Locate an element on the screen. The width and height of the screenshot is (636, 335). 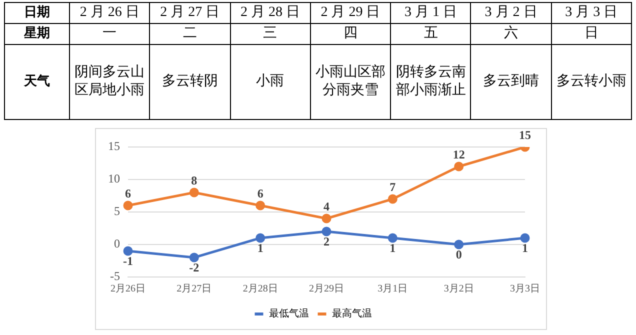
text: 多云到晴 is located at coordinates (511, 81).